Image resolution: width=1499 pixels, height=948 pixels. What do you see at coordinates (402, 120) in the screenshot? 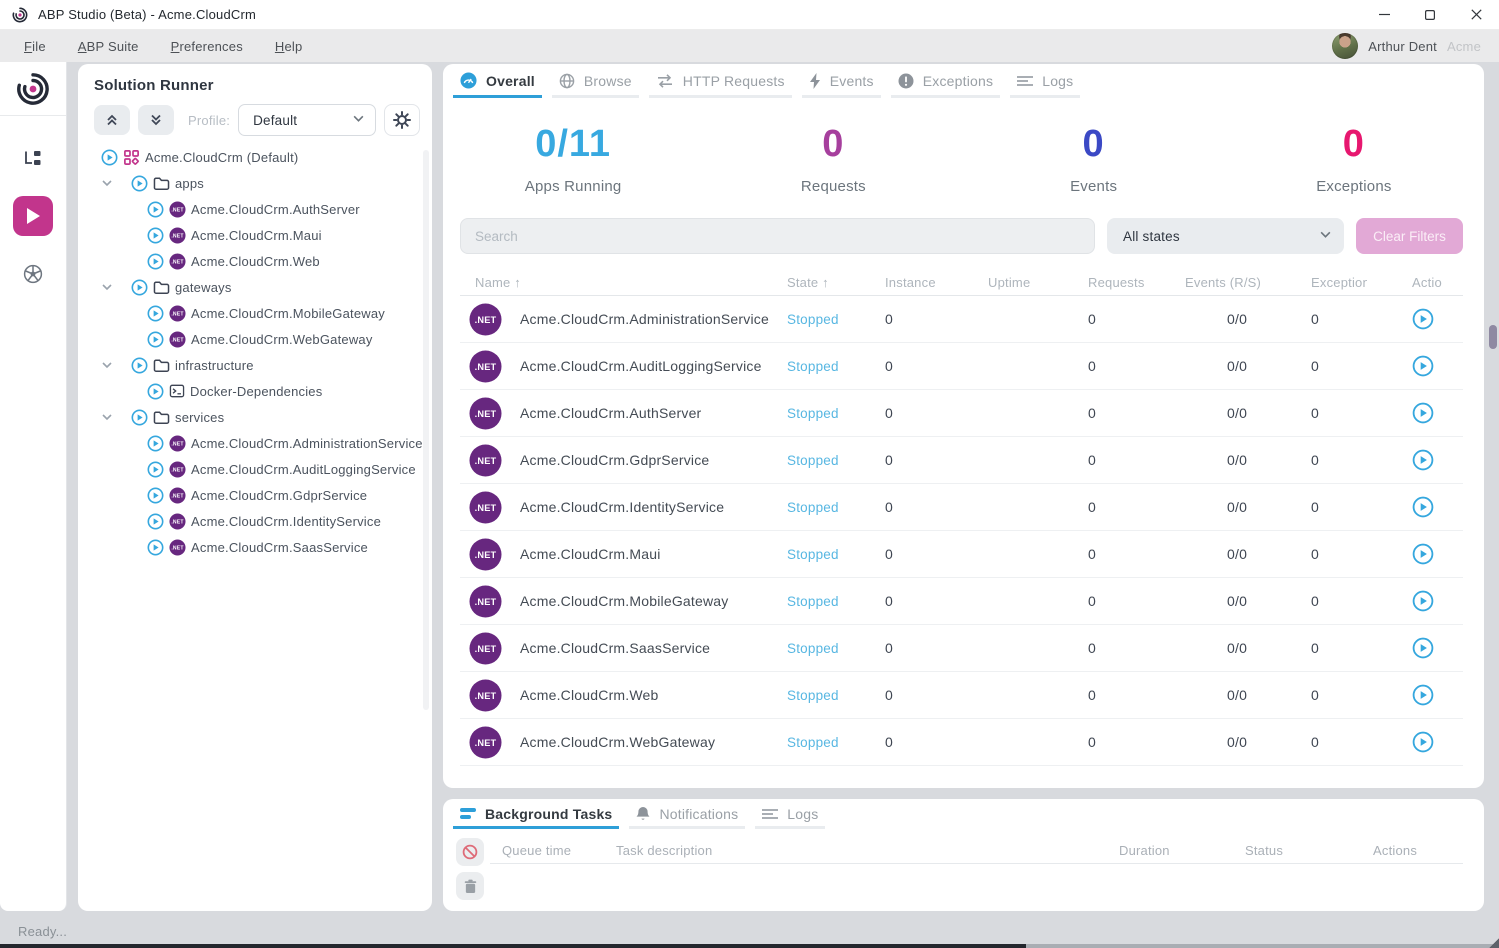
I see `profile-settings-button` at bounding box center [402, 120].